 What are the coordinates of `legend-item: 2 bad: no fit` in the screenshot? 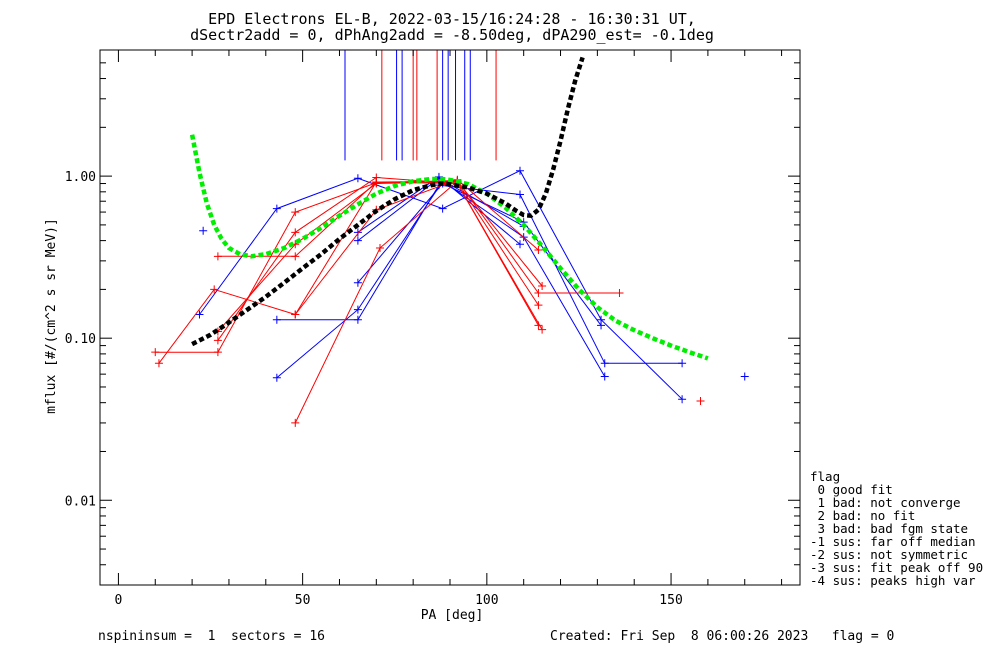 It's located at (862, 515).